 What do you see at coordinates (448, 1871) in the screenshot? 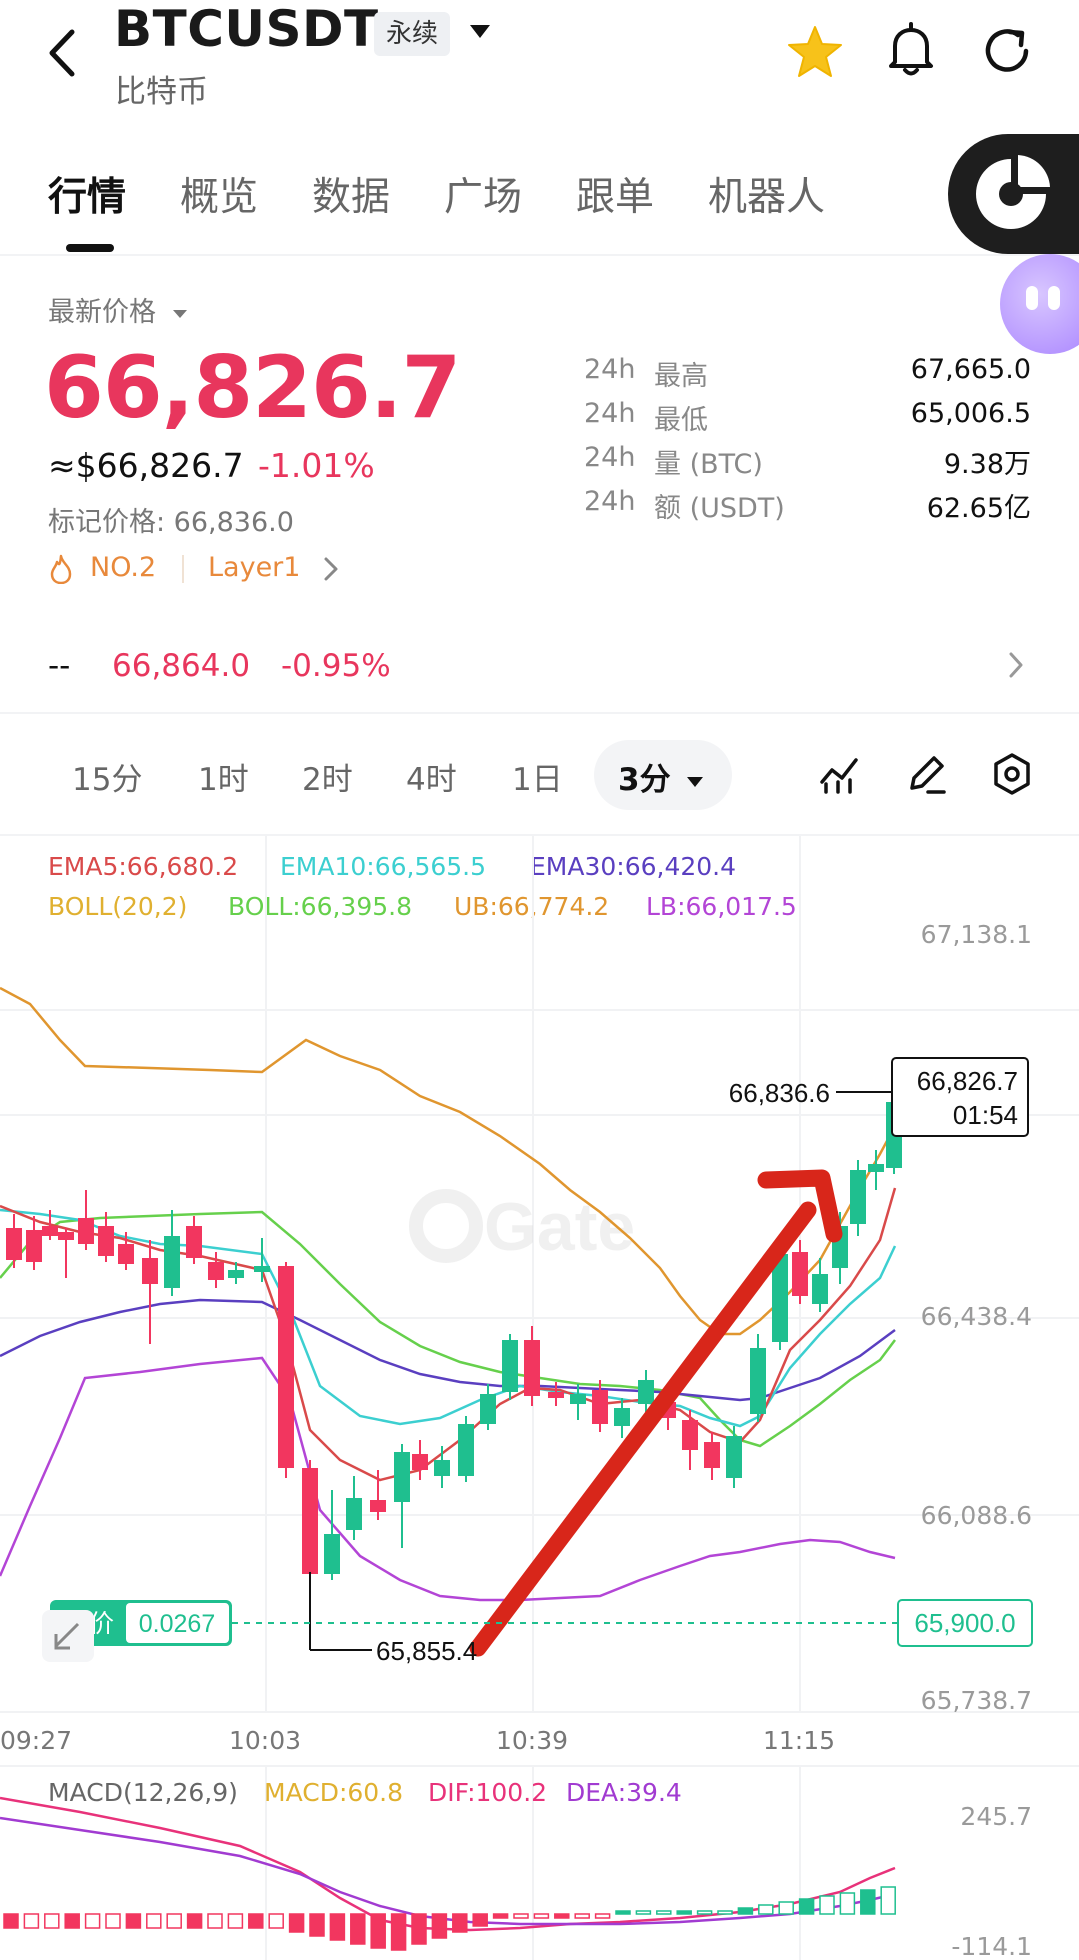
I see `macd-dea-line` at bounding box center [448, 1871].